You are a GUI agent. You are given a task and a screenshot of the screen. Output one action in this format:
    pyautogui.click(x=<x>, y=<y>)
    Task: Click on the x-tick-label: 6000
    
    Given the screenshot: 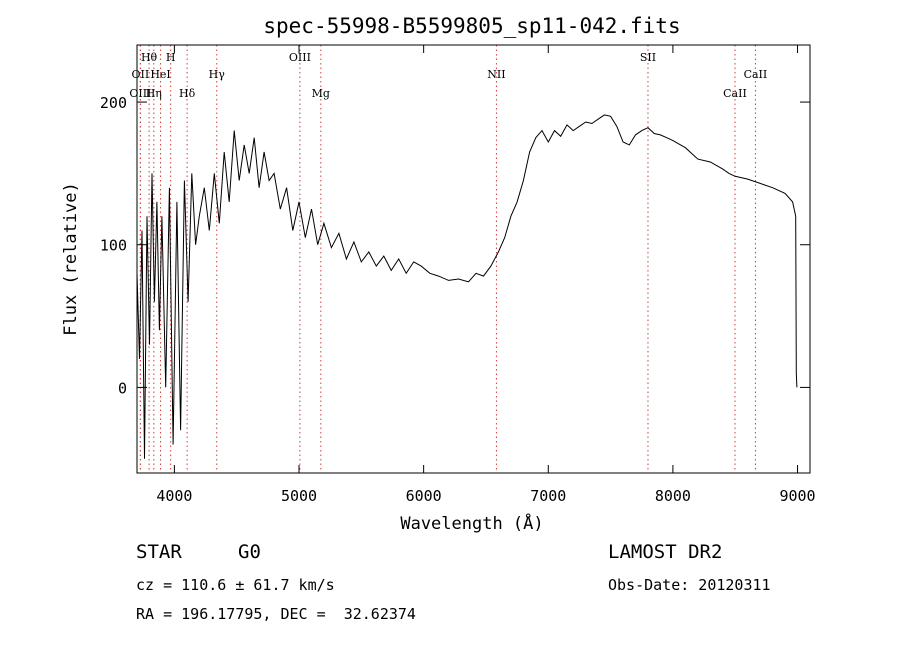 What is the action you would take?
    pyautogui.click(x=424, y=496)
    